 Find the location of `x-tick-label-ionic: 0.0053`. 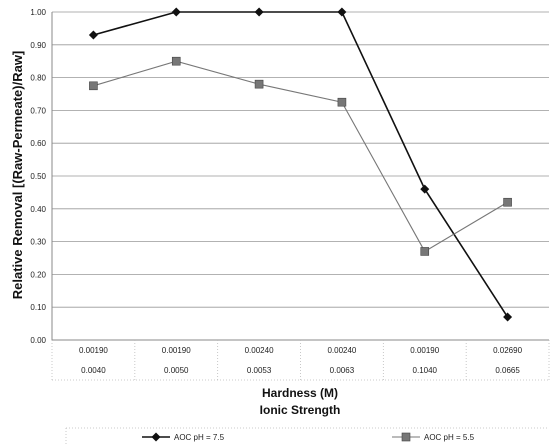

x-tick-label-ionic: 0.0053 is located at coordinates (259, 370).